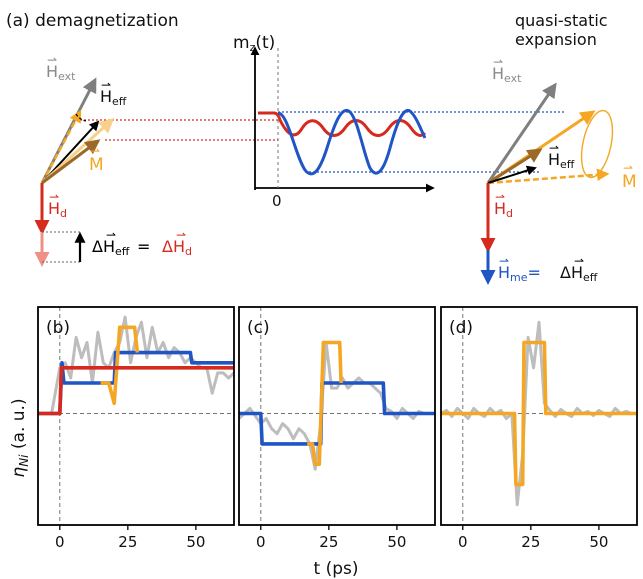  Describe the element at coordinates (507, 74) in the screenshot. I see `h-ext-label-right: Hext` at that location.